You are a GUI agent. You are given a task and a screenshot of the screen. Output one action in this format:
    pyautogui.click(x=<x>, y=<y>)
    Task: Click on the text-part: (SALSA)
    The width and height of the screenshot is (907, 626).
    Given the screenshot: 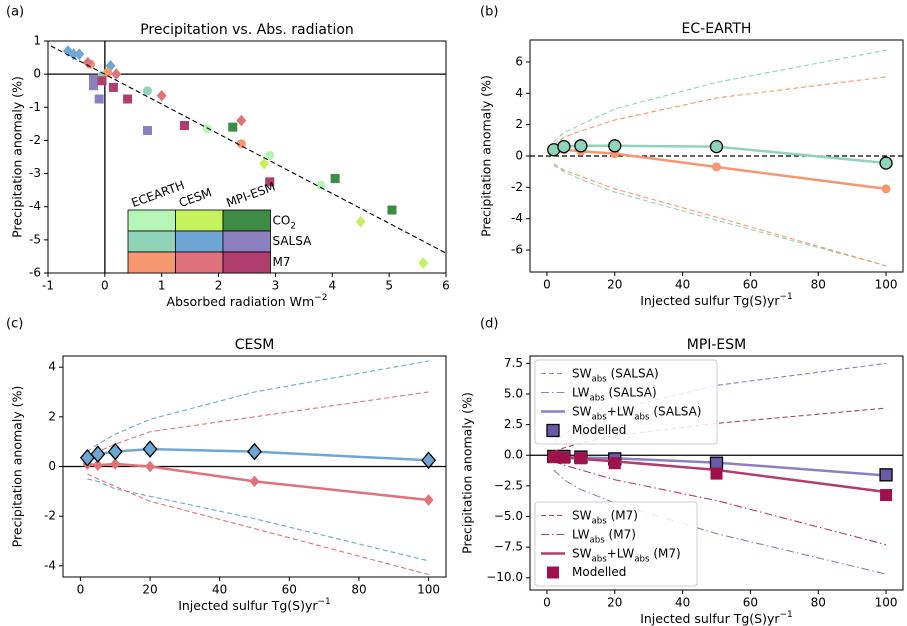 What is the action you would take?
    pyautogui.click(x=631, y=392)
    